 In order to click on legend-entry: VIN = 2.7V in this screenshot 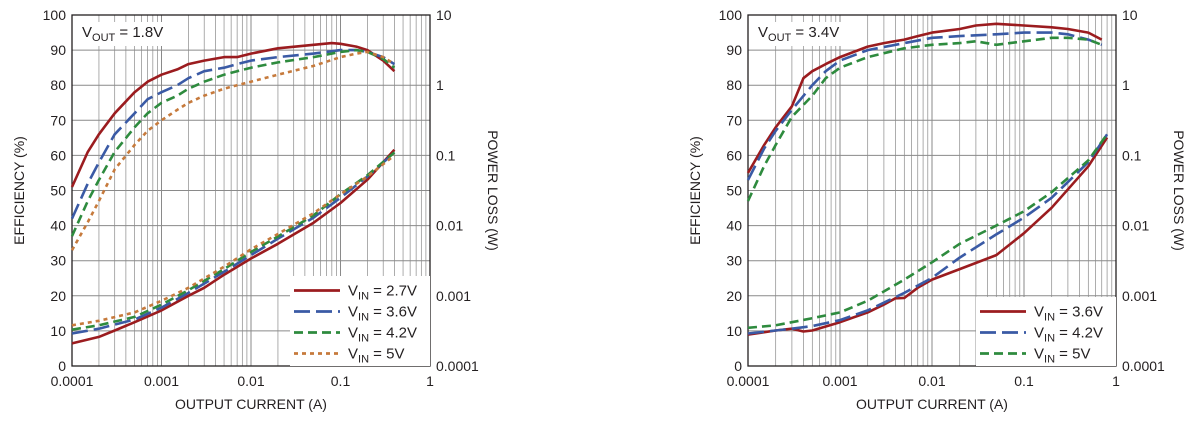, I will do `click(382, 293)`.